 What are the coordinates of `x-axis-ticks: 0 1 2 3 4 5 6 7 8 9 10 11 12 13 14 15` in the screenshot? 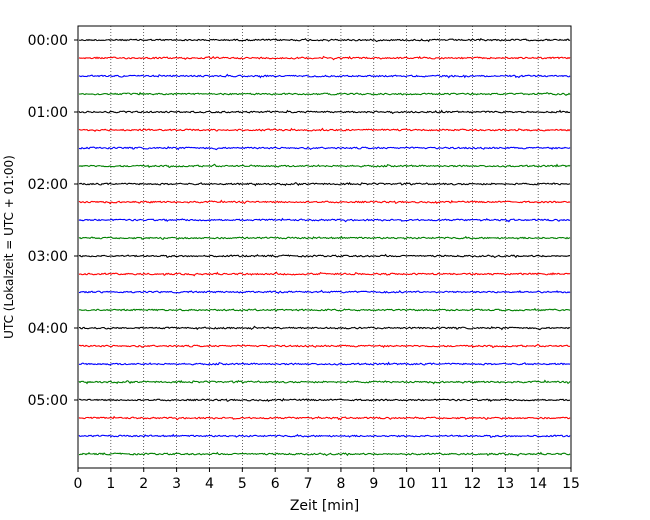 It's located at (327, 480).